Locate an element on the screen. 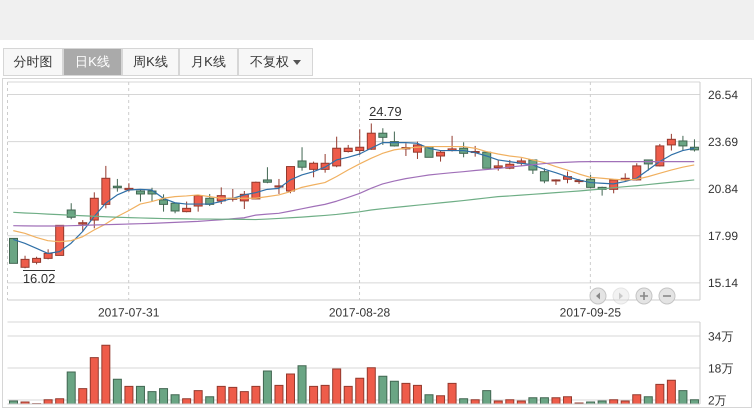  y-tick-label: 26.54 is located at coordinates (723, 95).